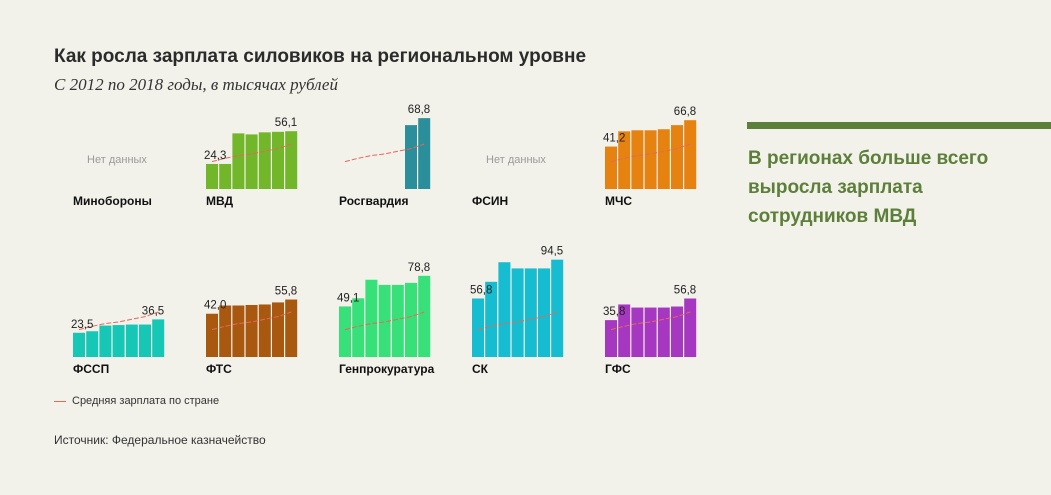 The image size is (1051, 495). What do you see at coordinates (91, 369) in the screenshot?
I see `agency-5-label: ФССП` at bounding box center [91, 369].